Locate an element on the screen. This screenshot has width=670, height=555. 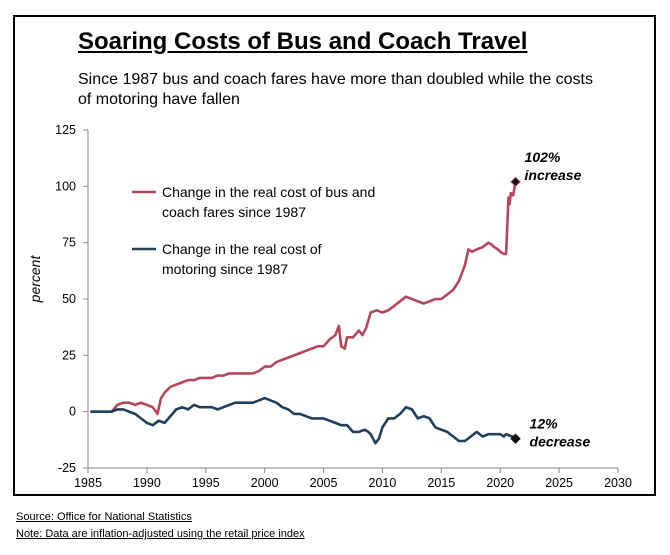
annotations: 102% increase 12% decrease is located at coordinates (550, 299).